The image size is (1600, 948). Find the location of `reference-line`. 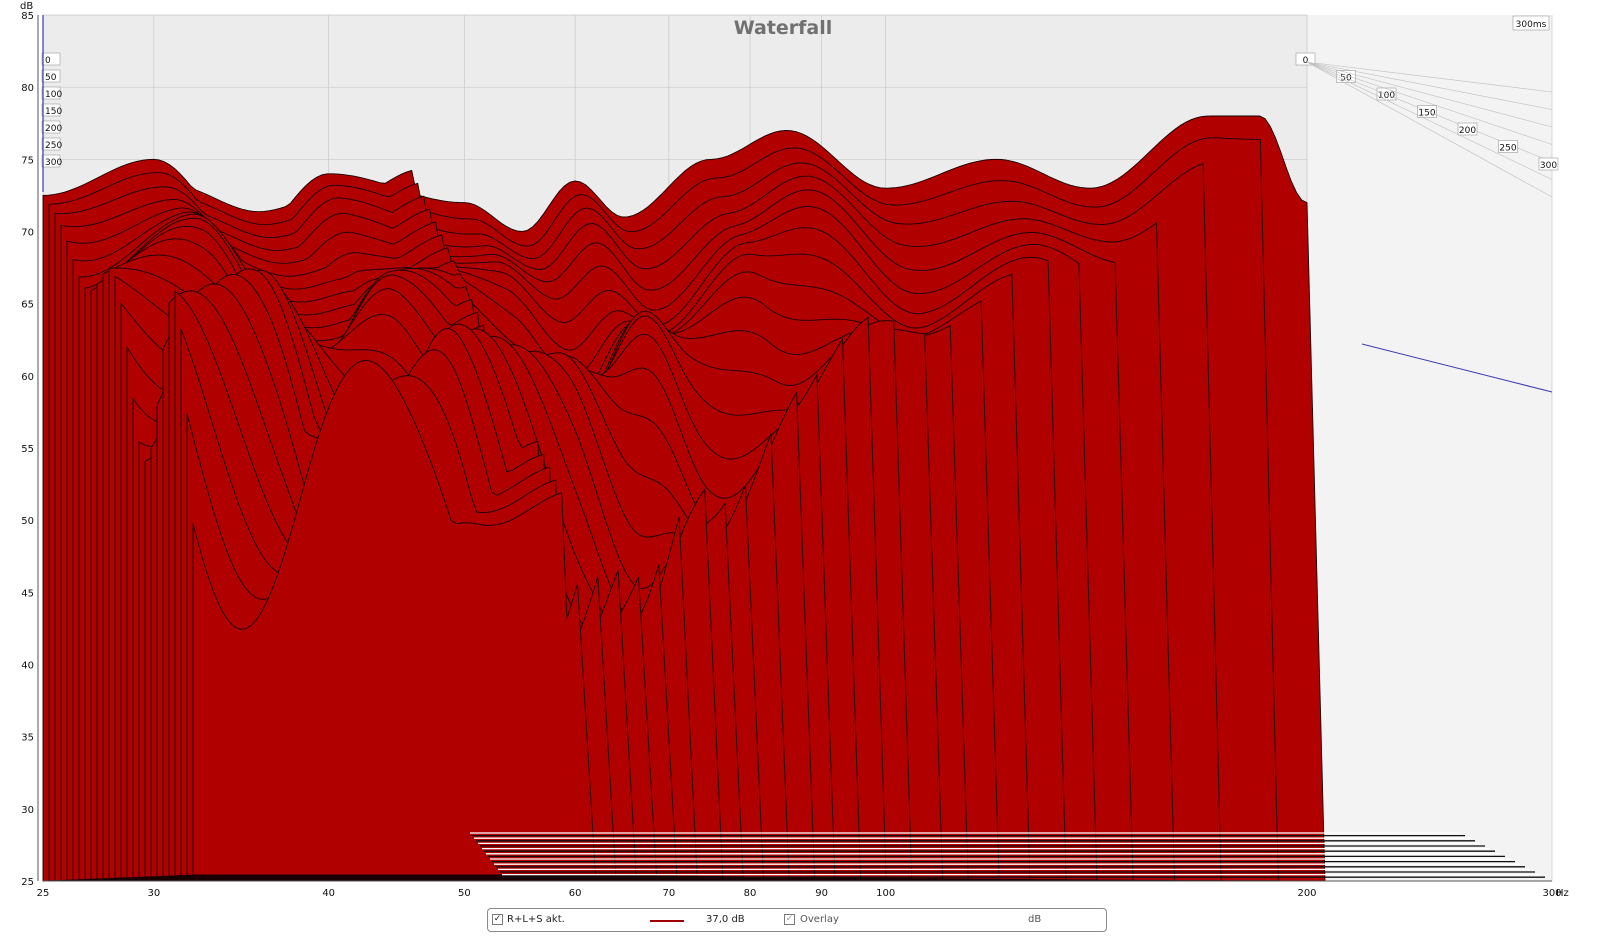

reference-line is located at coordinates (1457, 368).